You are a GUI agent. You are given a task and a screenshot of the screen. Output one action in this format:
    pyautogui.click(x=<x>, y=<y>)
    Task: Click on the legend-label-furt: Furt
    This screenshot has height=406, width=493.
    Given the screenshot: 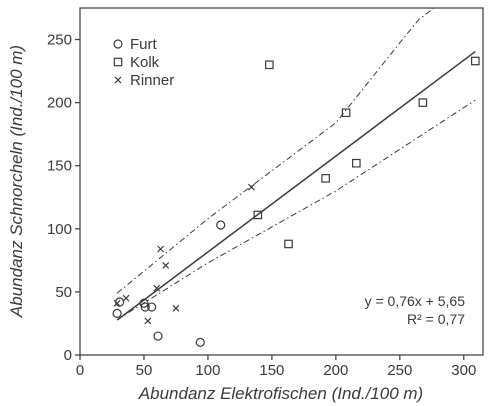 What is the action you would take?
    pyautogui.click(x=144, y=44)
    